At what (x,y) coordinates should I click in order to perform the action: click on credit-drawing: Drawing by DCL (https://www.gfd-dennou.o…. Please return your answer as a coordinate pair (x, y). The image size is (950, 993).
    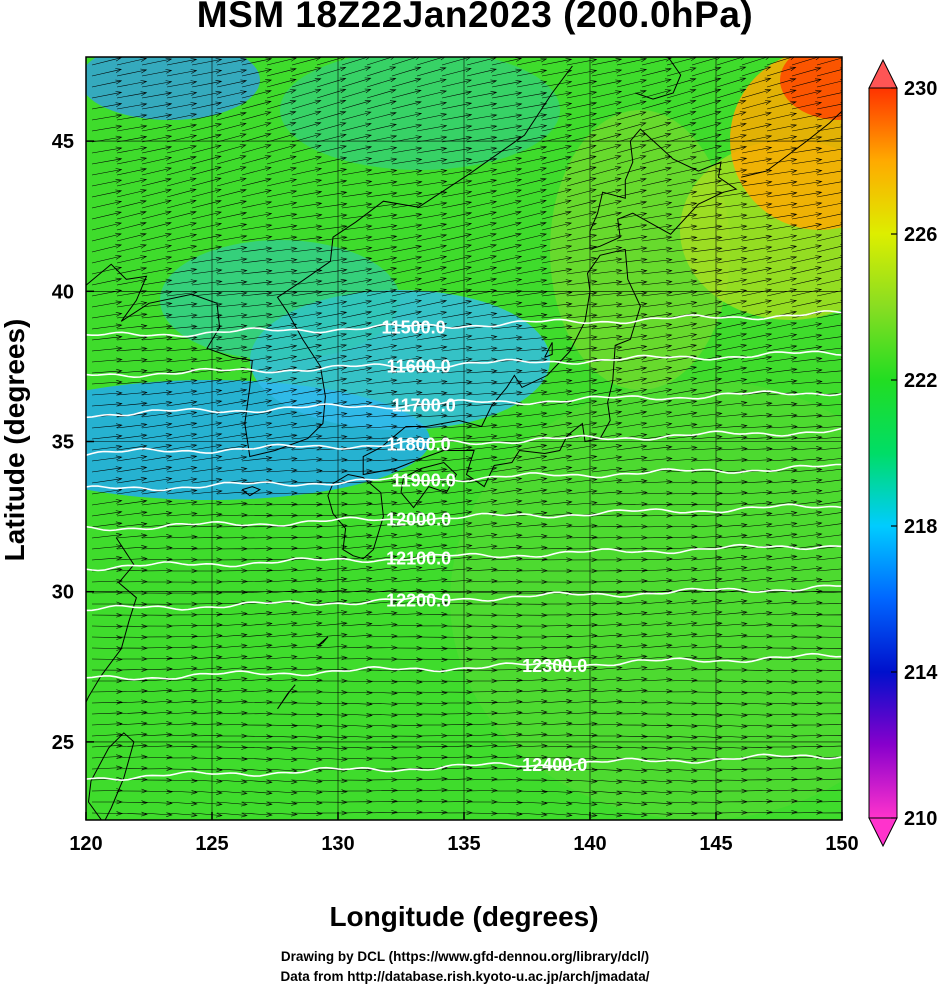
    Looking at the image, I should click on (465, 956).